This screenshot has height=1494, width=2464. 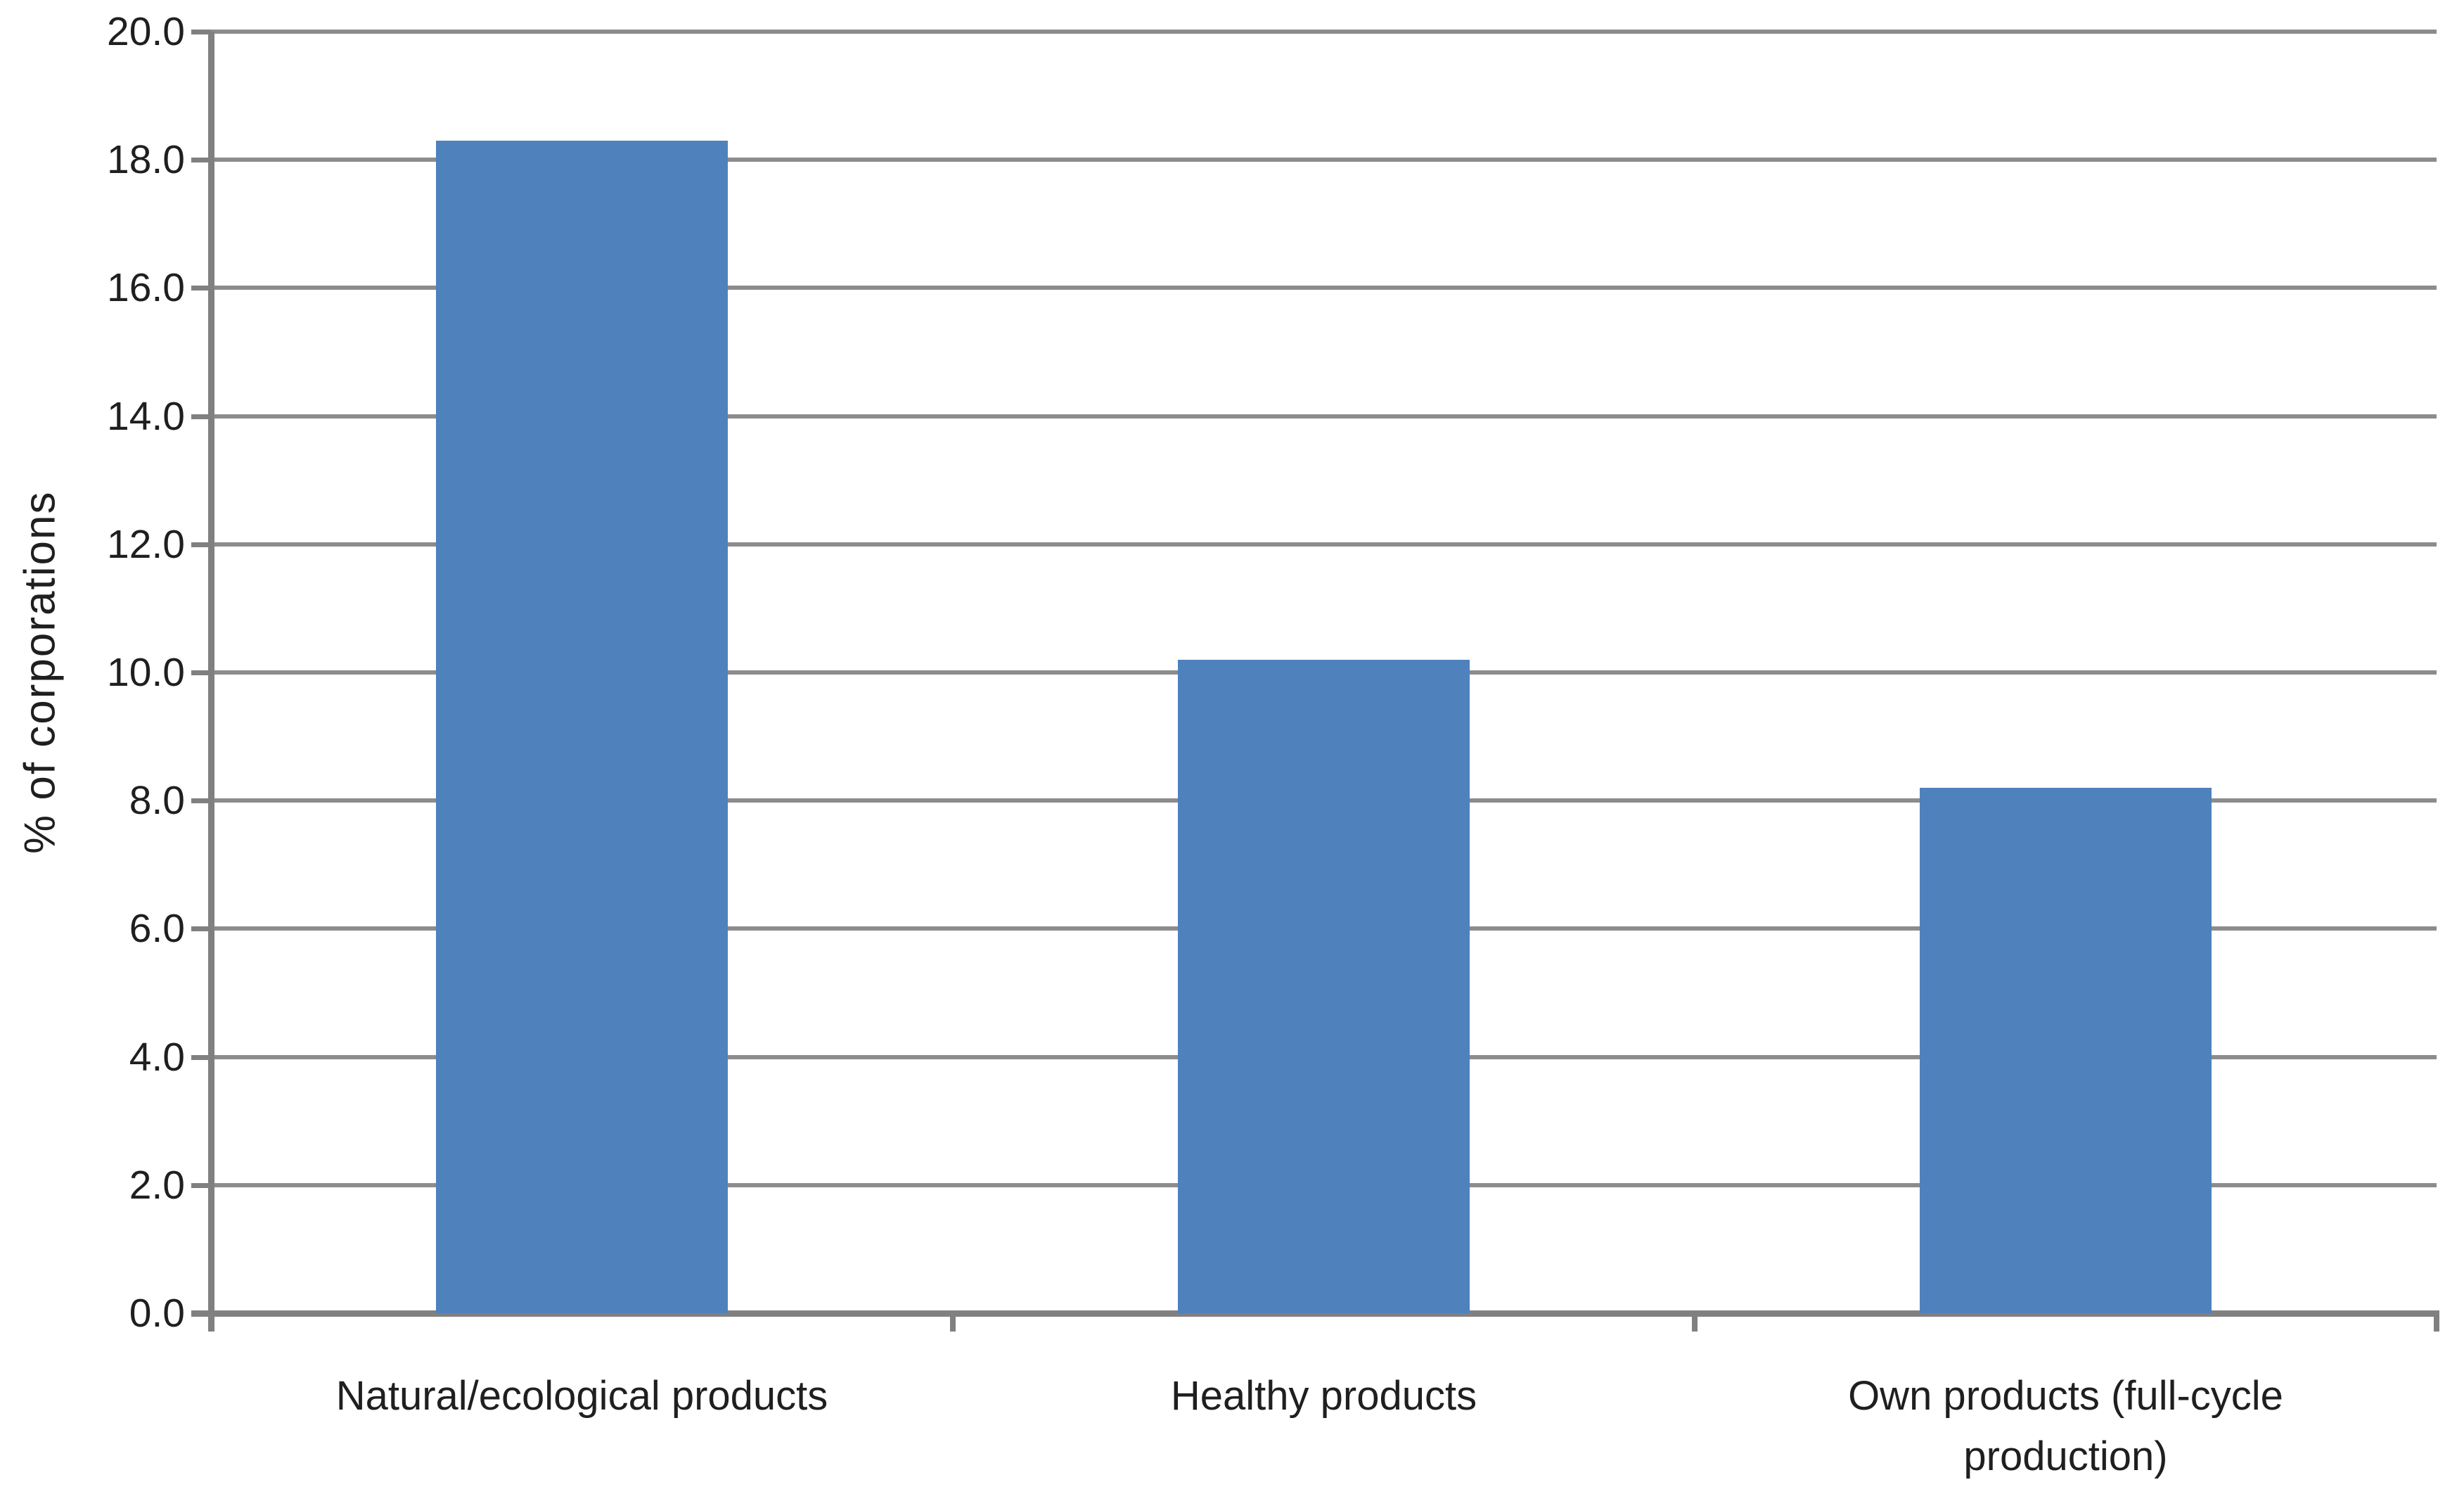 What do you see at coordinates (146, 672) in the screenshot?
I see `y-tick-label: 10.0` at bounding box center [146, 672].